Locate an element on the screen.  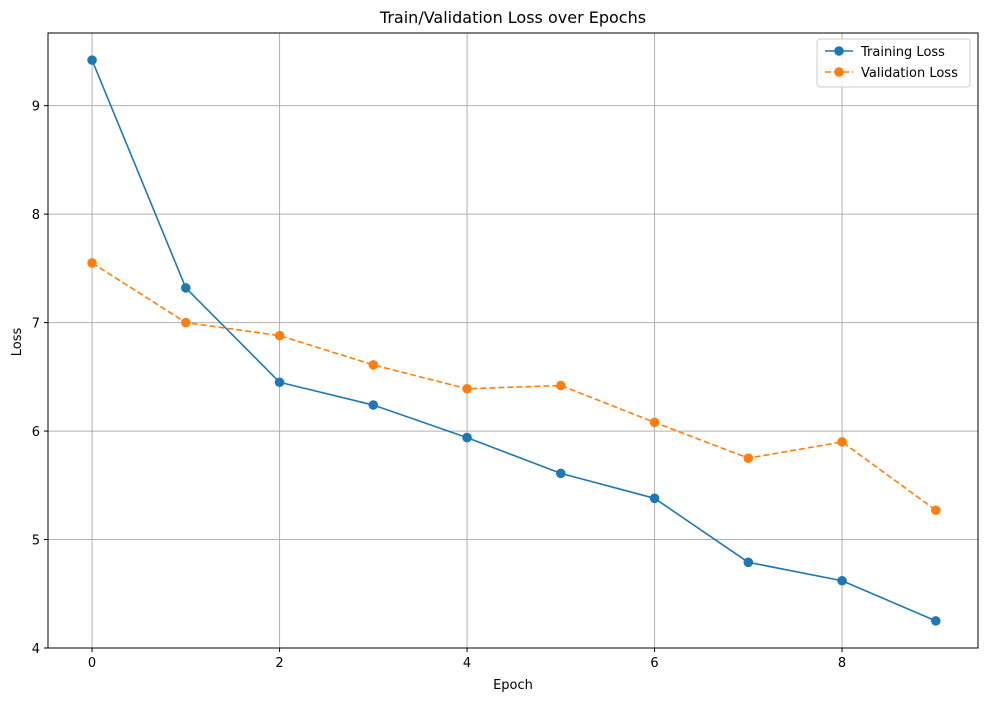
y-tick-label: 9 is located at coordinates (36, 107).